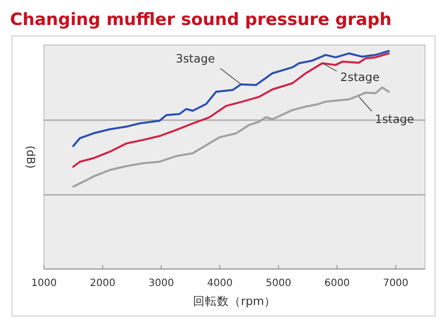 The image size is (447, 331). Describe the element at coordinates (337, 283) in the screenshot. I see `x-tick-label: 6000` at that location.